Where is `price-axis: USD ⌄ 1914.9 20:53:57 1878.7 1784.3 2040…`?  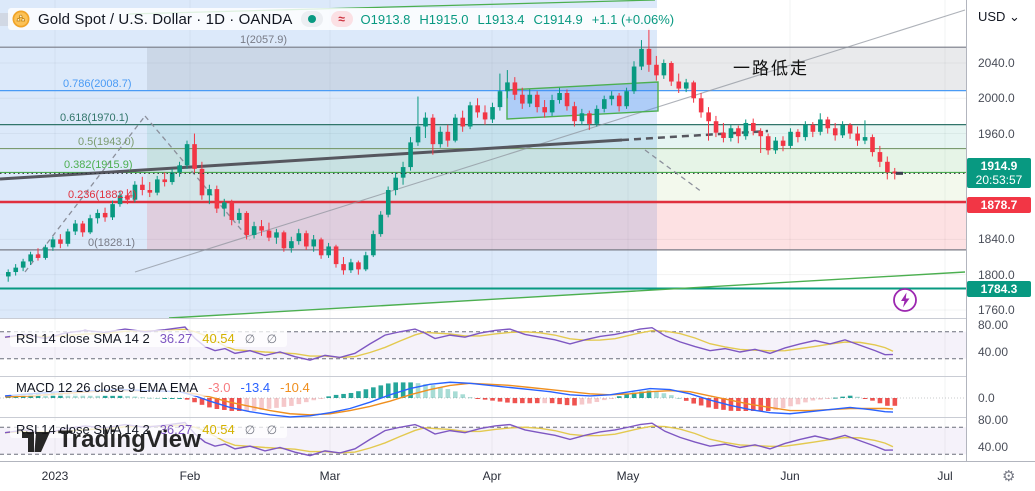
price-axis: USD ⌄ 1914.9 20:53:57 1878.7 1784.3 2040… is located at coordinates (1000, 230).